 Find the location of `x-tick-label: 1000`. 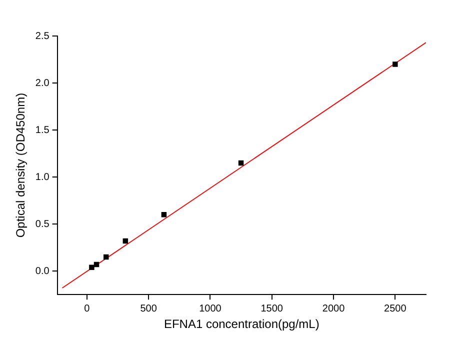

x-tick-label: 1000 is located at coordinates (210, 308).